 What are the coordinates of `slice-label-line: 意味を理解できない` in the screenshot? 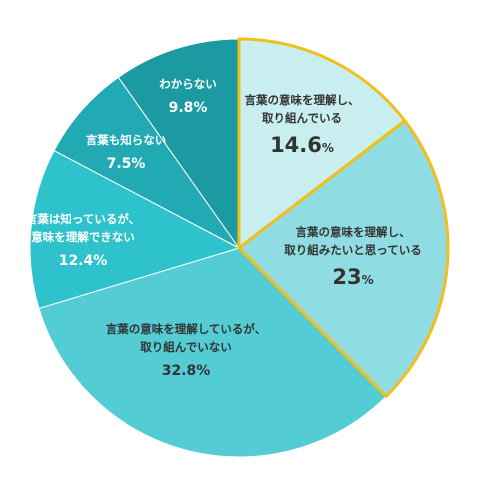 It's located at (83, 237).